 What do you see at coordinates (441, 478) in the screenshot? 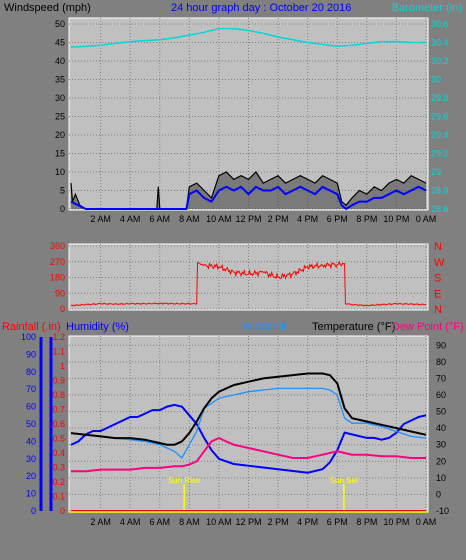
I see `temperature-tick-label: 10` at bounding box center [441, 478].